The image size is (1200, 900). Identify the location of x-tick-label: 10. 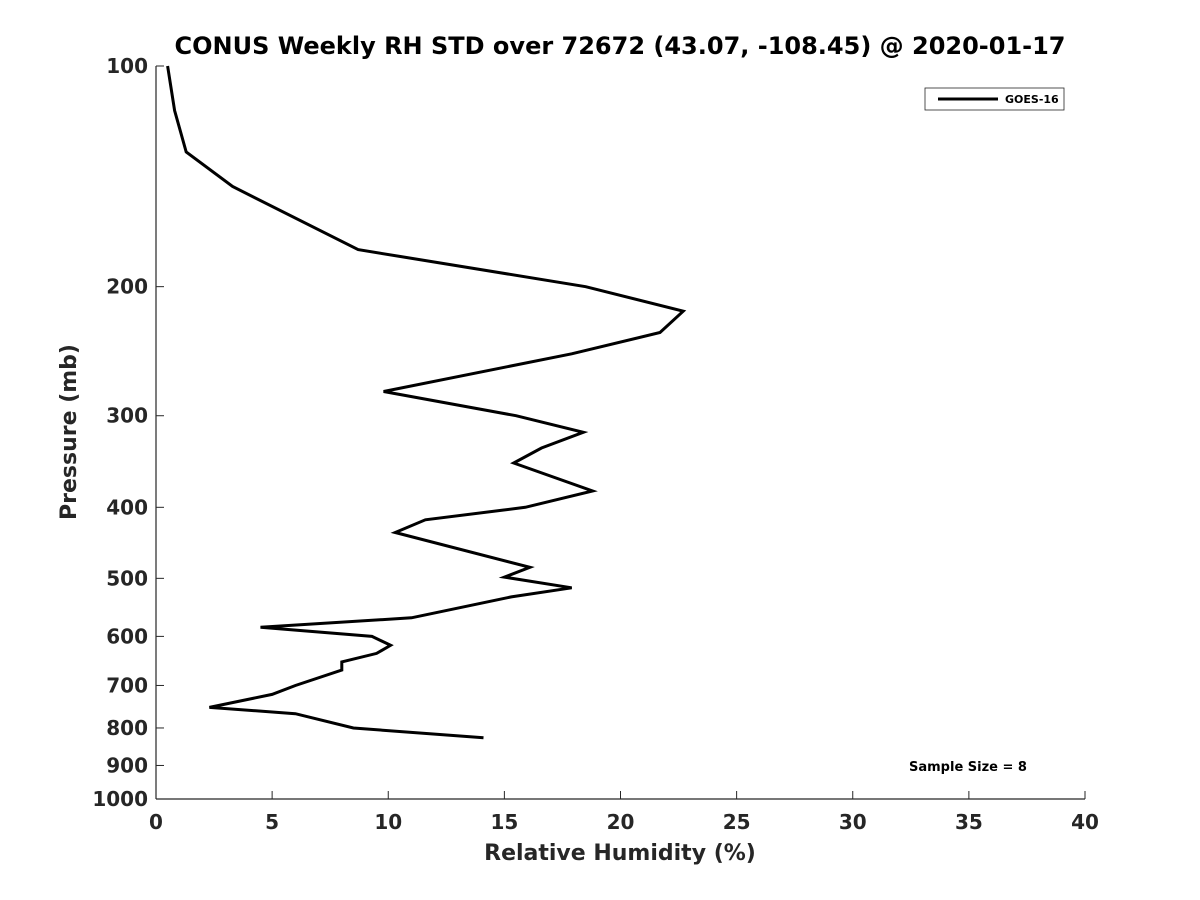
(388, 822).